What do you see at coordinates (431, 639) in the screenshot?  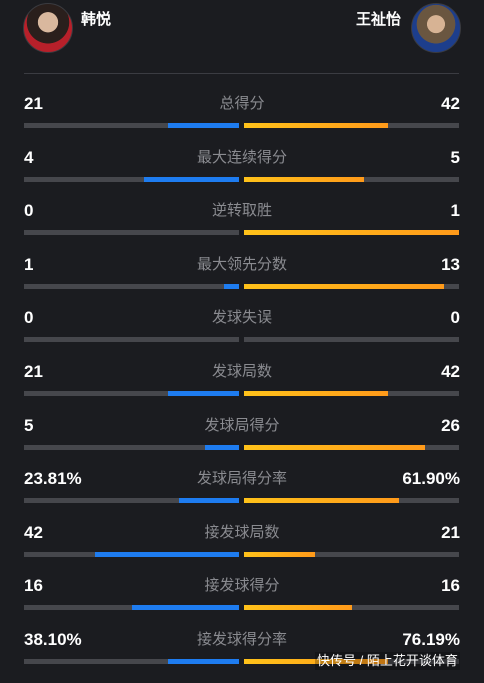 I see `stat-right-value: 76.19%` at bounding box center [431, 639].